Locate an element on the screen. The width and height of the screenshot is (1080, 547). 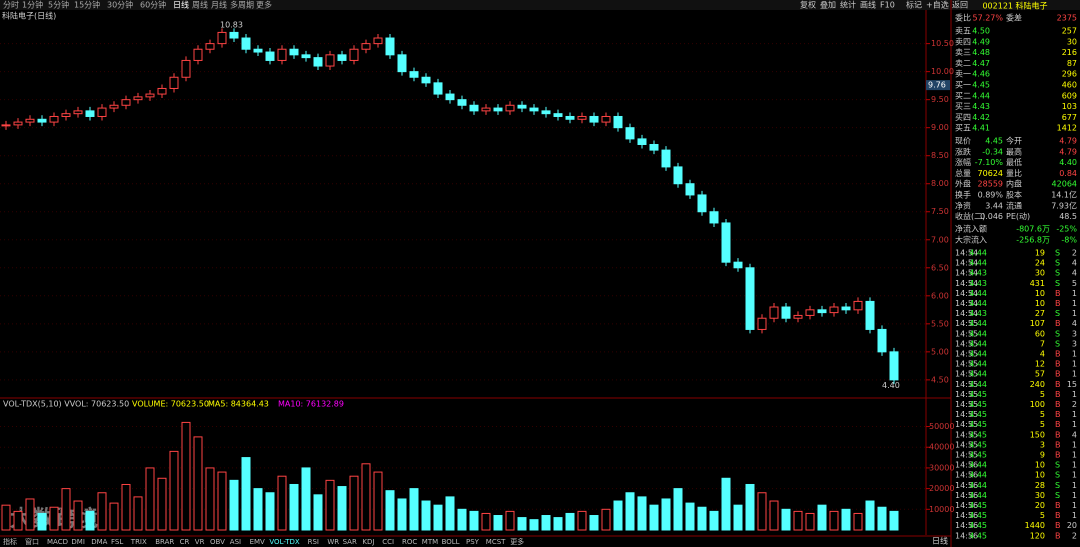
panel-cell: 1 is located at coordinates (1074, 354).